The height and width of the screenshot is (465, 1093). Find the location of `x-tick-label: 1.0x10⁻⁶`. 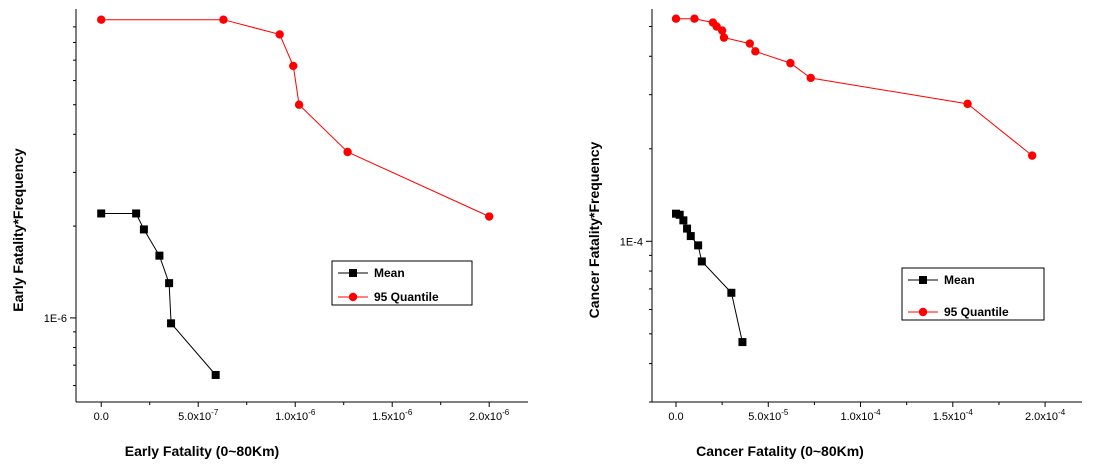

x-tick-label: 1.0x10⁻⁶ is located at coordinates (295, 415).